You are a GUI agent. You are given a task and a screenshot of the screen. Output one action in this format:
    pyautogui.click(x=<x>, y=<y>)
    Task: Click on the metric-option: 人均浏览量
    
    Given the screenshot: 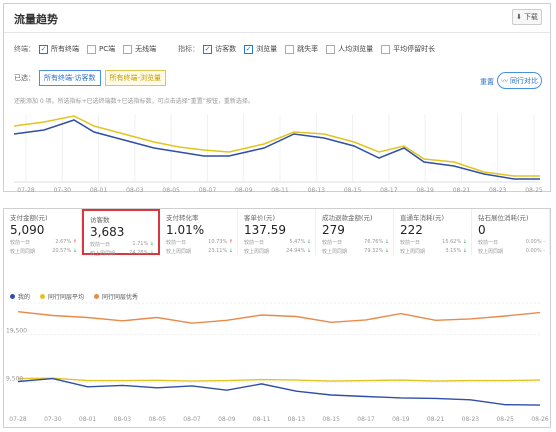 What is the action you would take?
    pyautogui.click(x=349, y=49)
    